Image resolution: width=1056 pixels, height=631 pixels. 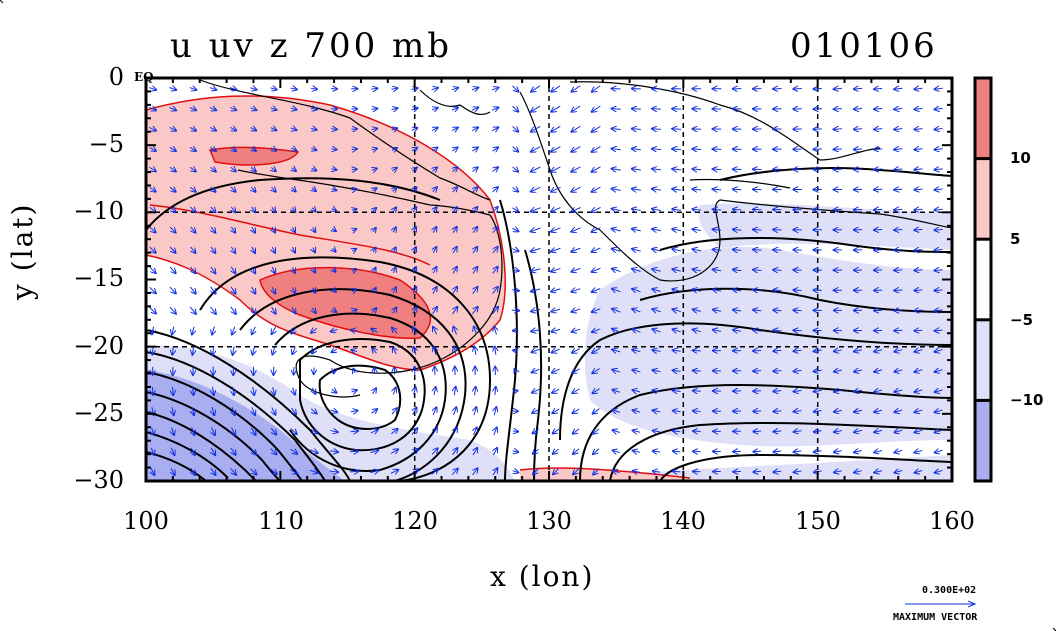 What do you see at coordinates (22, 251) in the screenshot?
I see `y-axis-label: y (lat)` at bounding box center [22, 251].